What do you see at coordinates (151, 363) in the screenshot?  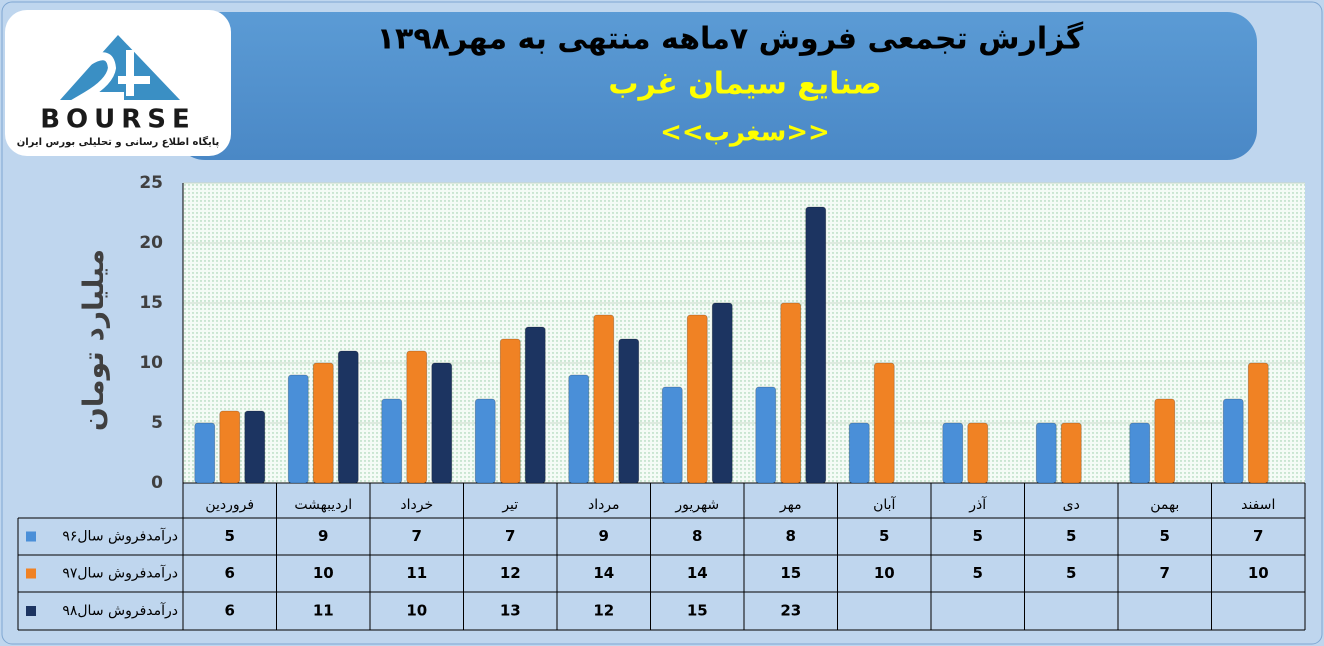 I see `y-tick-label: 10` at bounding box center [151, 363].